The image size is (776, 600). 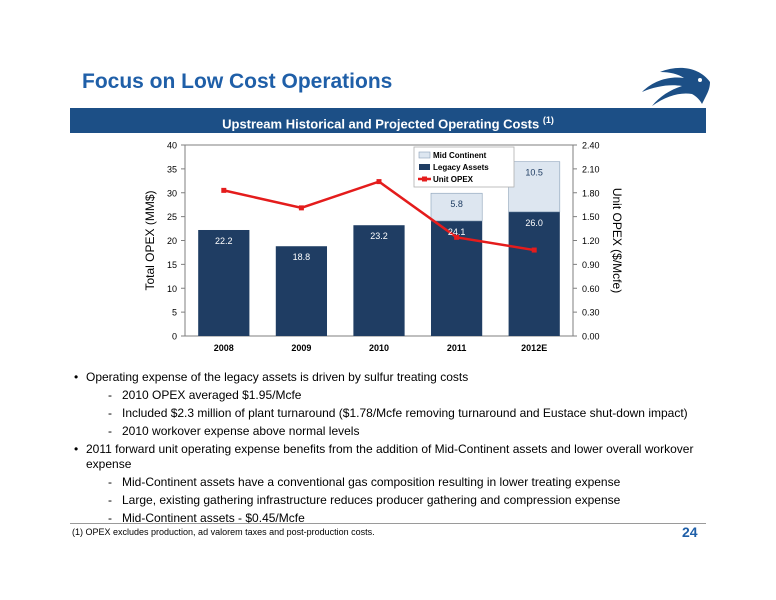 I want to click on y-tick-label: 20, so click(x=172, y=241).